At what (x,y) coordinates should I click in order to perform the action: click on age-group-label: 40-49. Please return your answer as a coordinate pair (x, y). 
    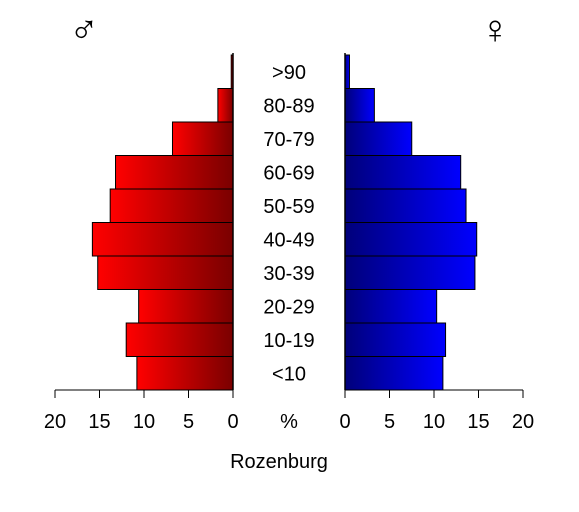
    Looking at the image, I should click on (288, 240).